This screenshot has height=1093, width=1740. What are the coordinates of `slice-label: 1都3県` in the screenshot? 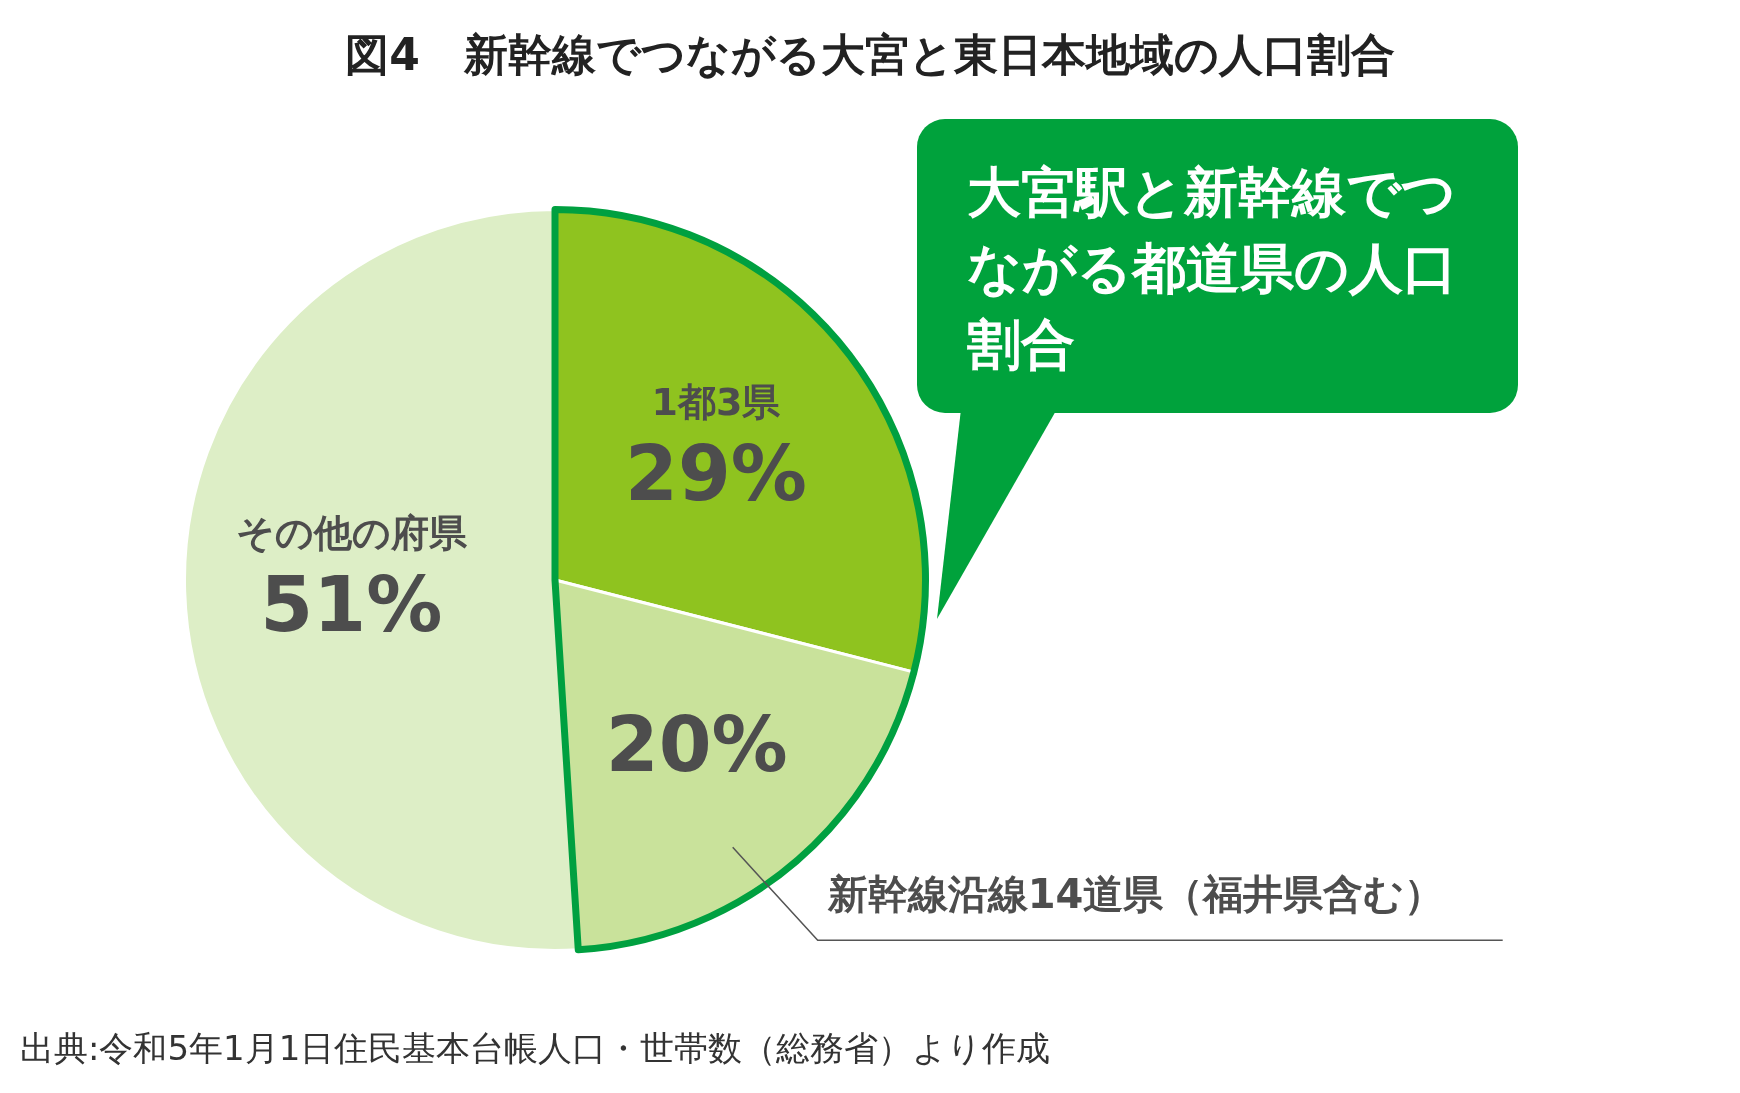 It's located at (716, 401).